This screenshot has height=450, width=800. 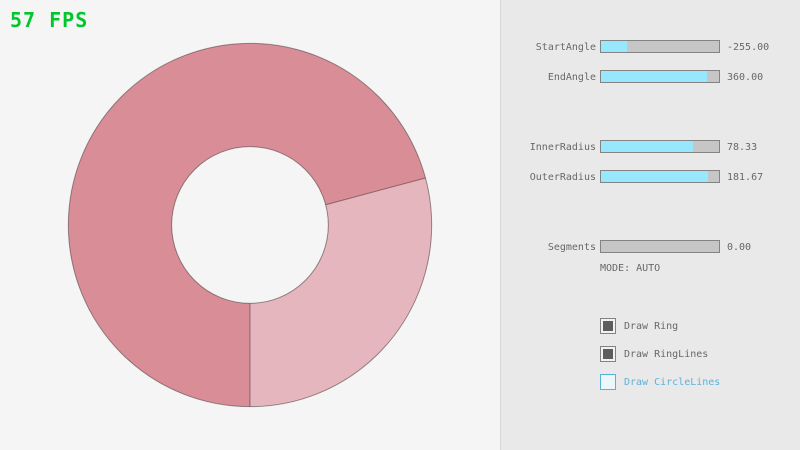 What do you see at coordinates (748, 47) in the screenshot?
I see `start-angle-value: -255.00` at bounding box center [748, 47].